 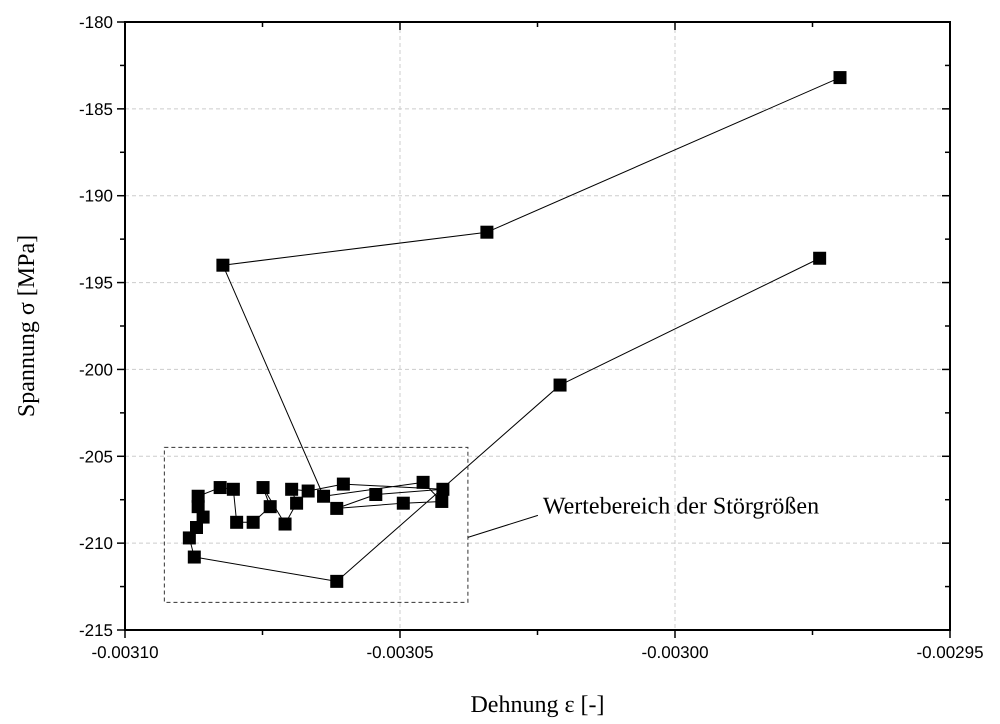 I want to click on x-tick-label: -0.00300, so click(x=675, y=652).